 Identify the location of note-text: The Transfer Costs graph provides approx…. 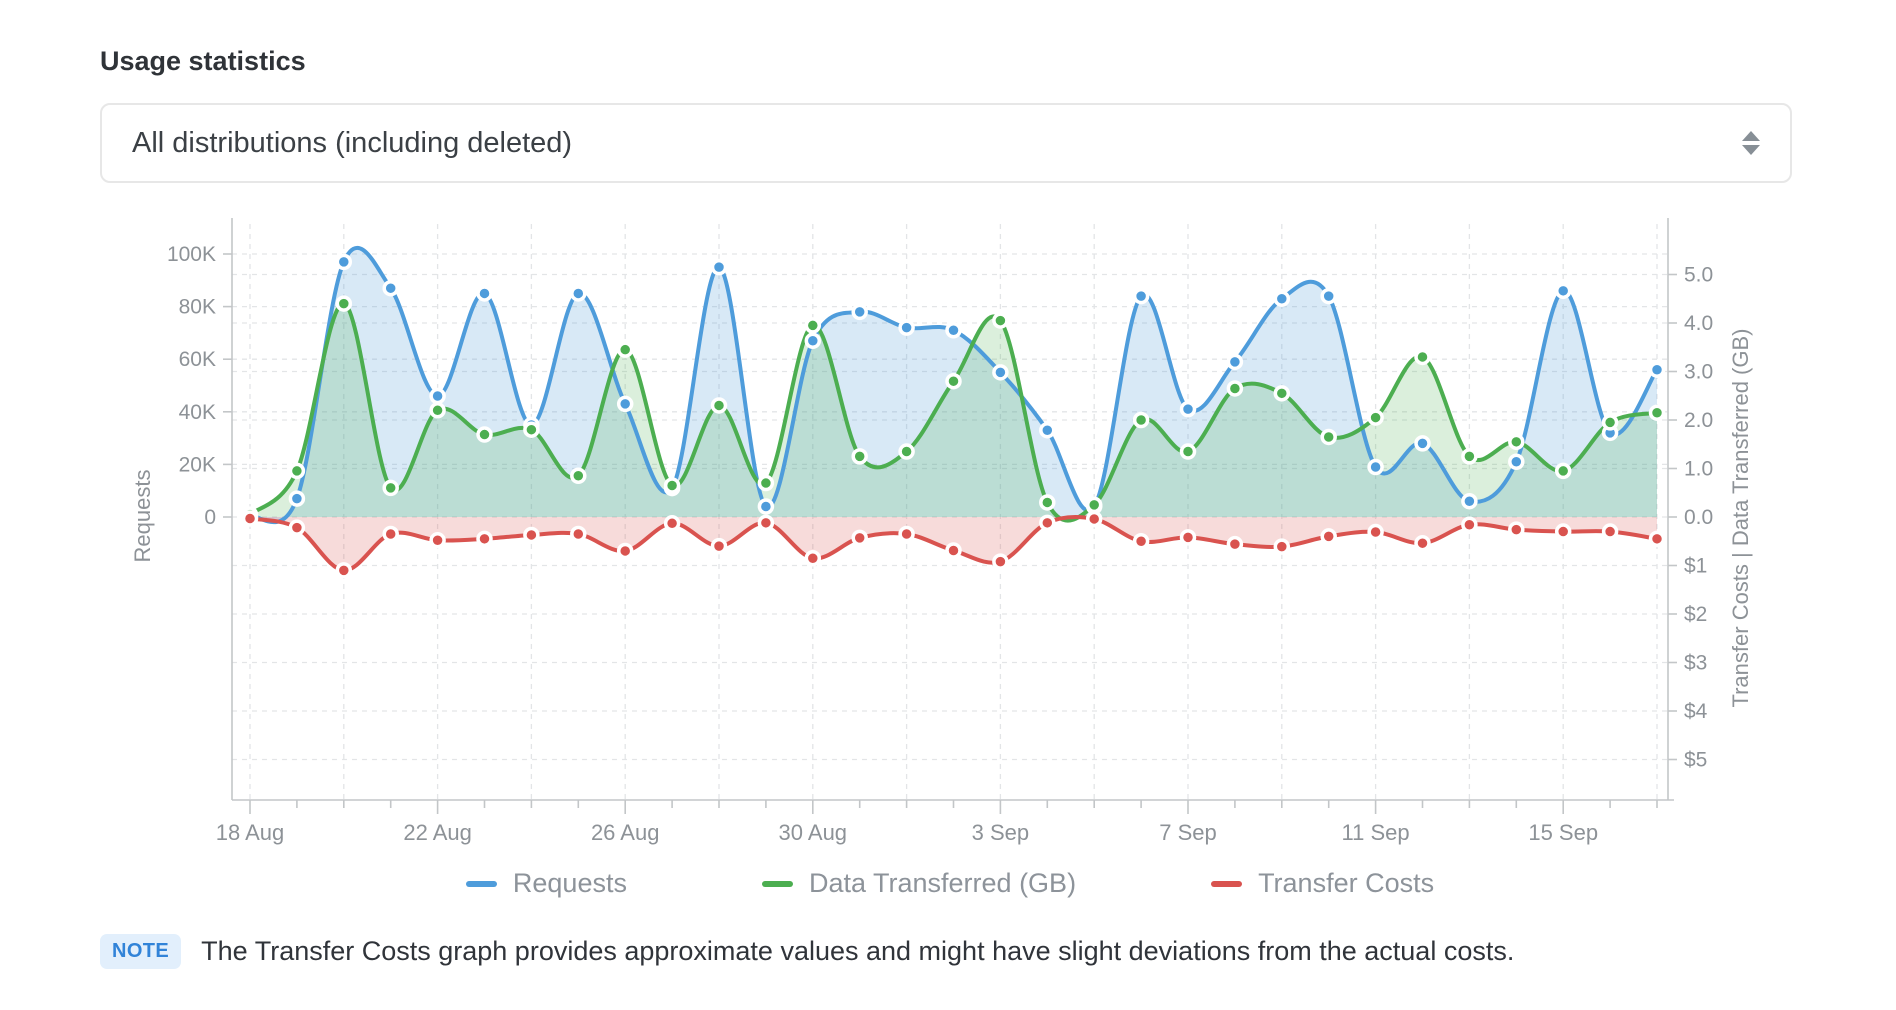
(858, 951).